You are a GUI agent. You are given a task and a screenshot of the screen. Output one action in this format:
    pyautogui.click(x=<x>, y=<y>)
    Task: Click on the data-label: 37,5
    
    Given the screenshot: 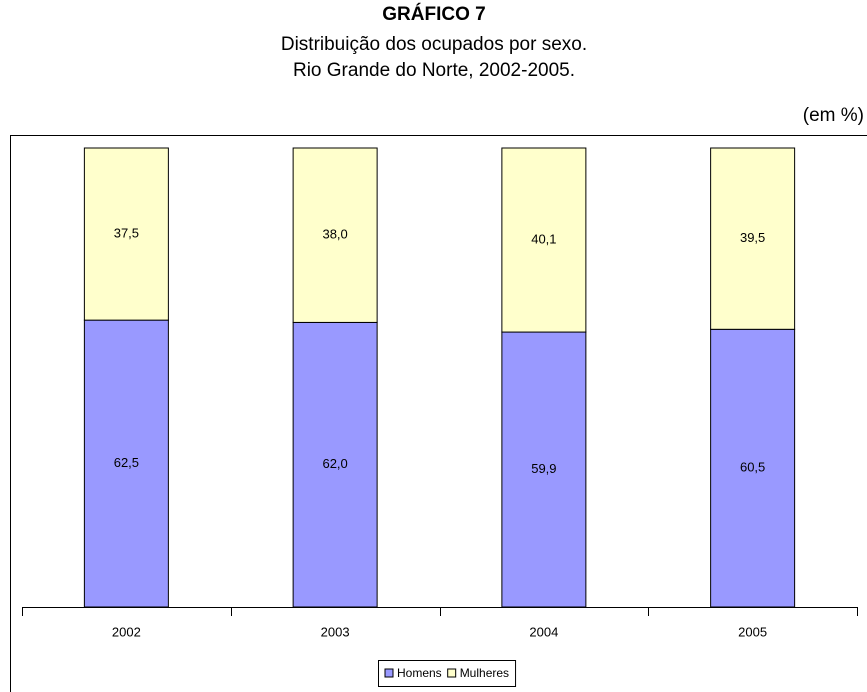 What is the action you would take?
    pyautogui.click(x=126, y=233)
    